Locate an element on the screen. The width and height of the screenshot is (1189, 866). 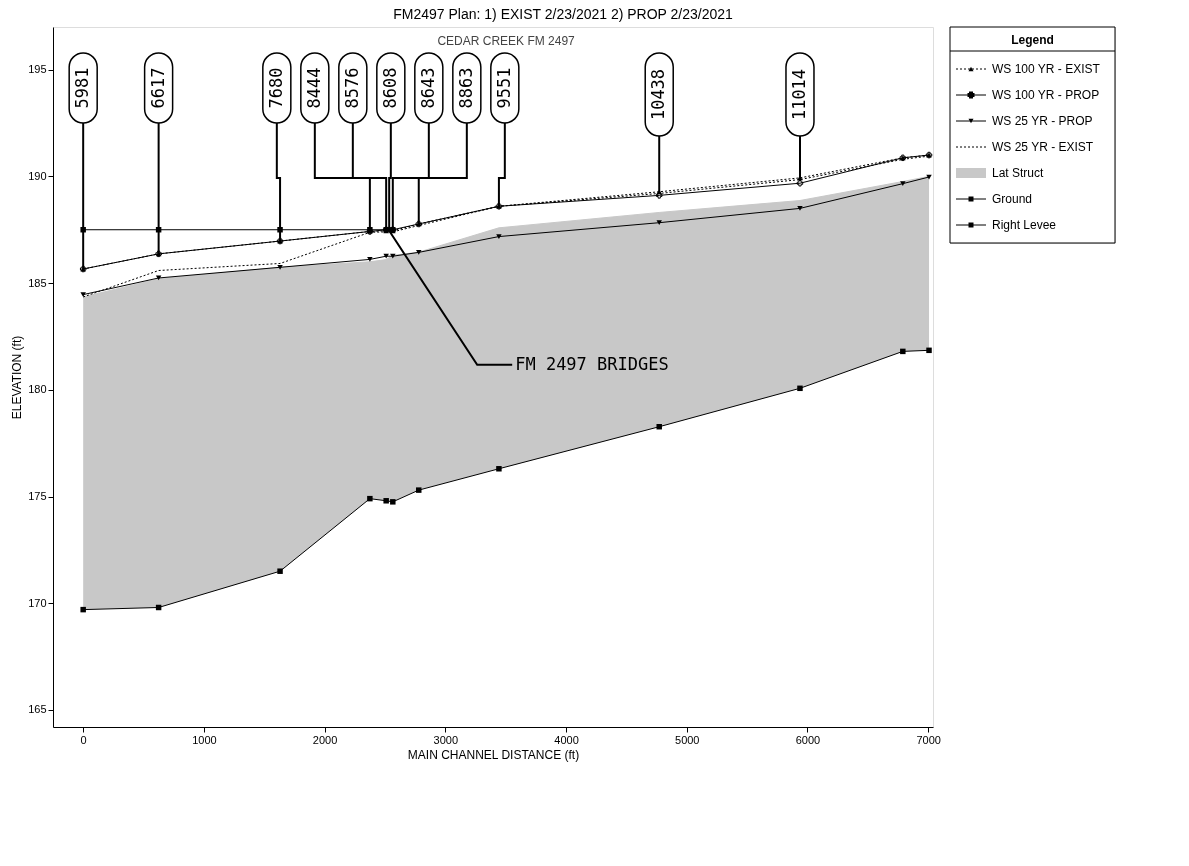
x-tick-label: 0 is located at coordinates (83, 739).